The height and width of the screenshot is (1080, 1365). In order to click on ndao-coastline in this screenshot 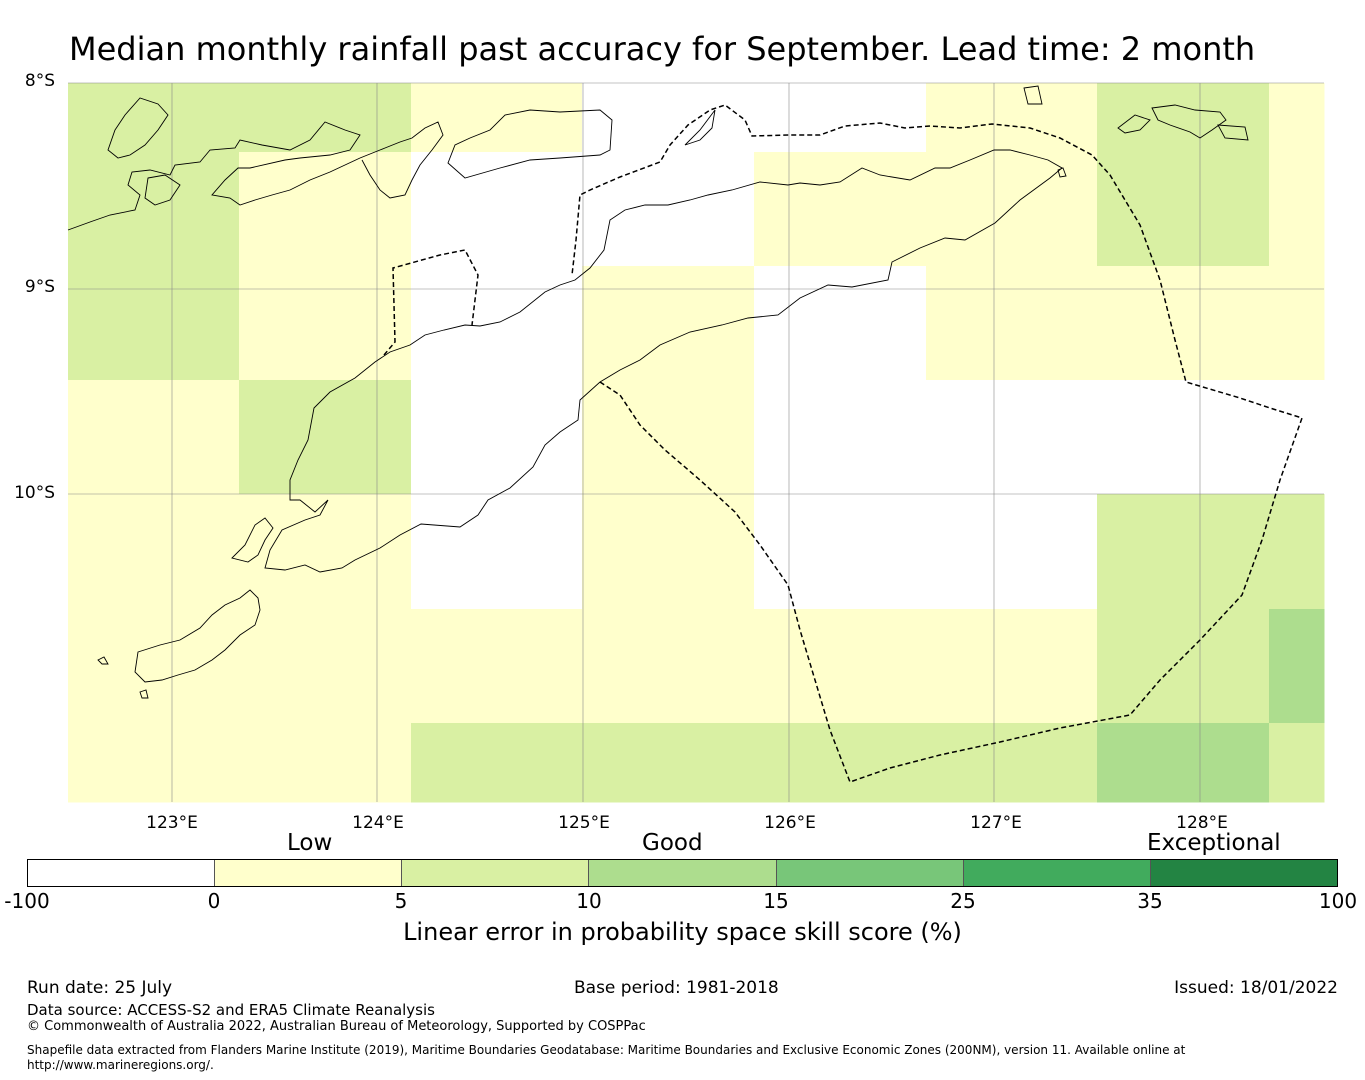, I will do `click(103, 660)`.